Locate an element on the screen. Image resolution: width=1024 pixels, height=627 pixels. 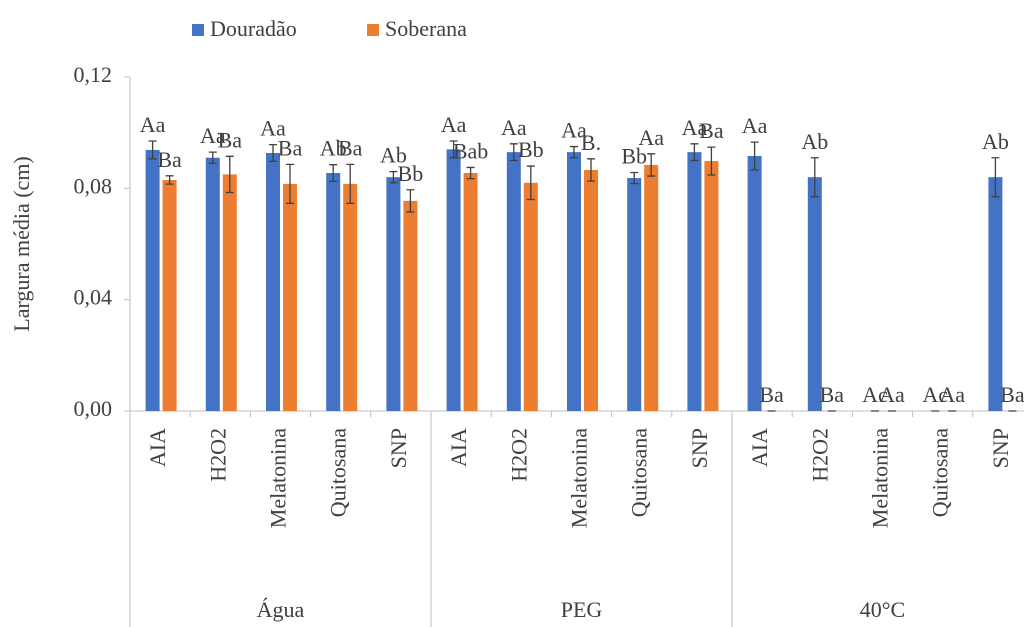
y-tick-label: 0,04 is located at coordinates (93, 297).